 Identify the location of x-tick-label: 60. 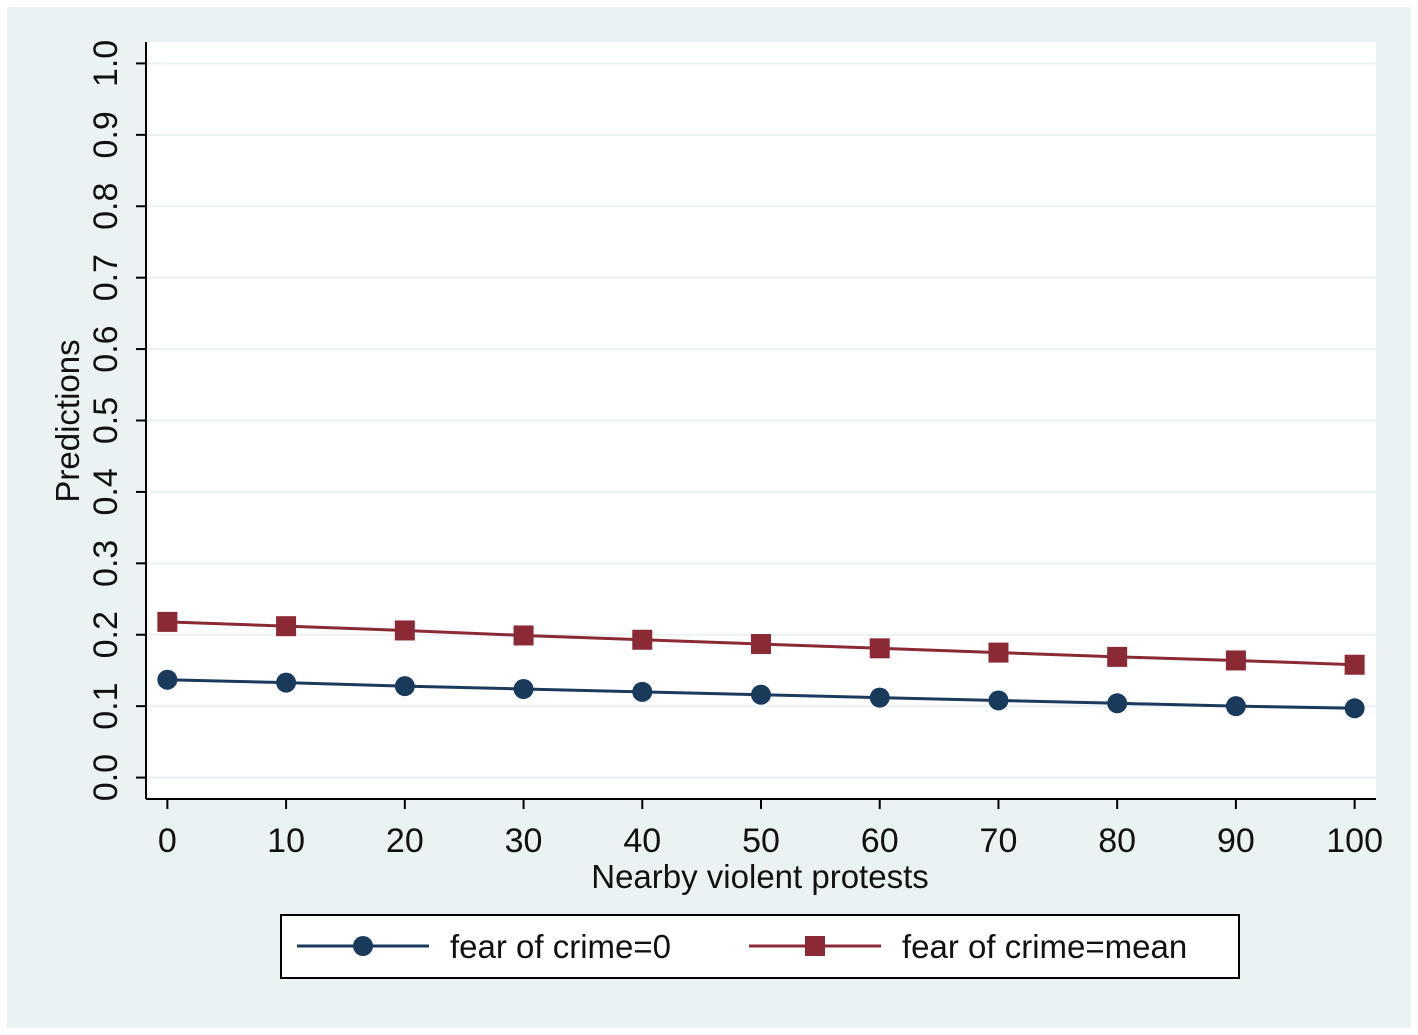
(880, 841).